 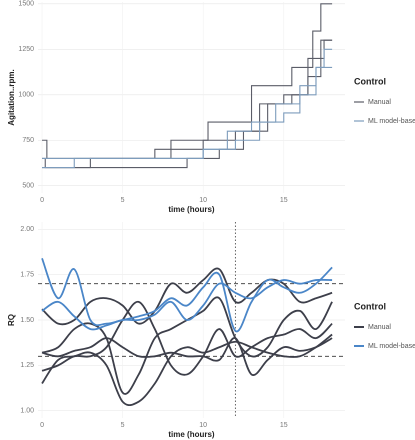 What do you see at coordinates (27, 274) in the screenshot?
I see `y-tick-label: 1.75` at bounding box center [27, 274].